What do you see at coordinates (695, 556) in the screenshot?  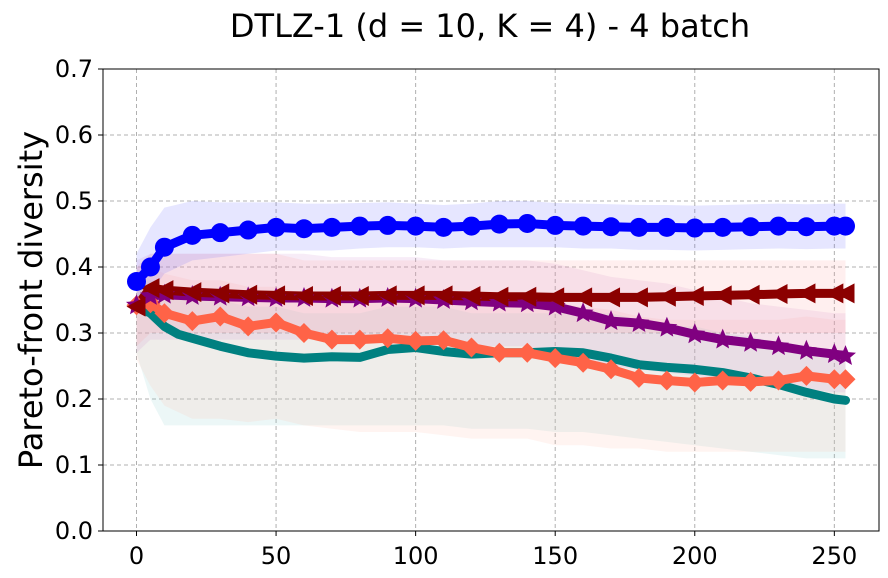 I see `x-tick-label: 200` at bounding box center [695, 556].